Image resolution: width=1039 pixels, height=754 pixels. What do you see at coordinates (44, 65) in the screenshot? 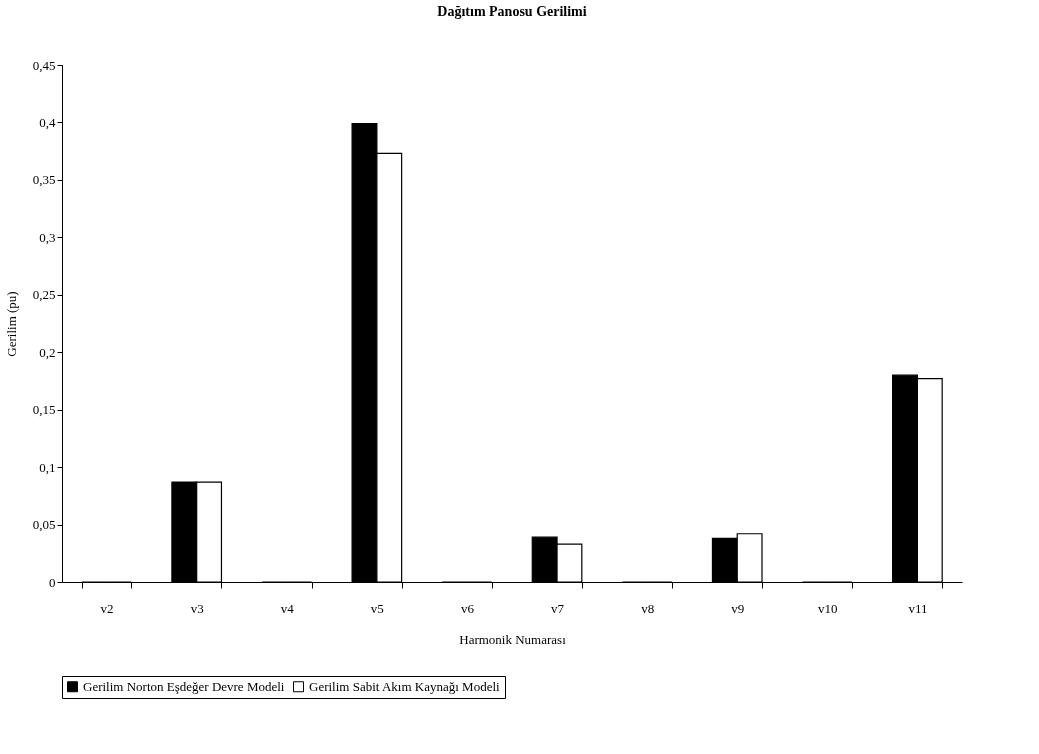
I see `y-tick-label: 0,45` at bounding box center [44, 65].